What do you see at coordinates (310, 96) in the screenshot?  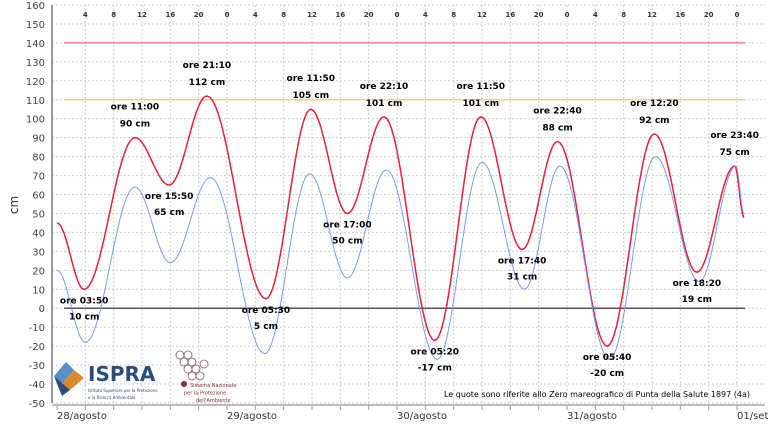 I see `annotation-value: 105 cm` at bounding box center [310, 96].